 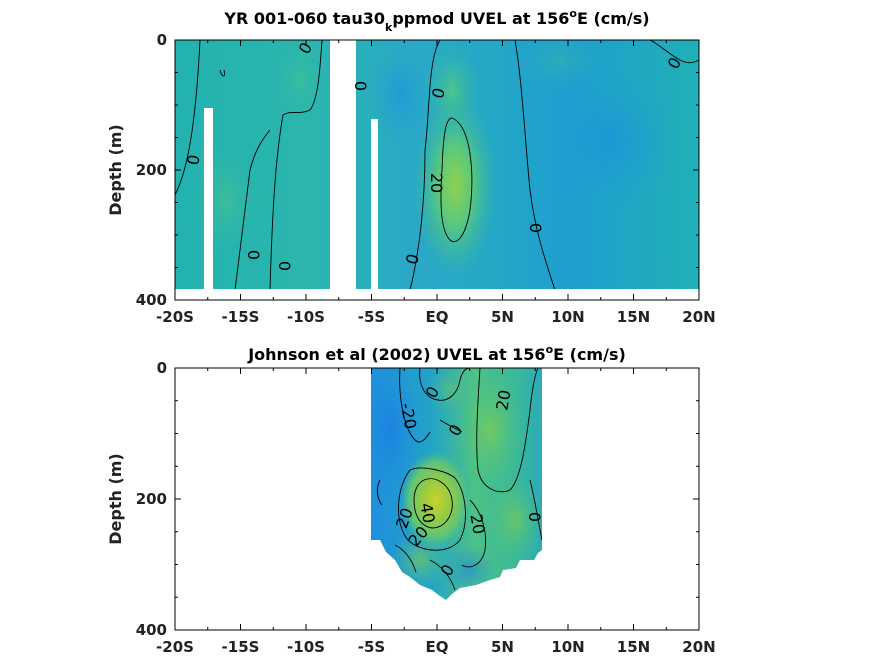 What do you see at coordinates (408, 416) in the screenshot?
I see `contour-label: -20` at bounding box center [408, 416].